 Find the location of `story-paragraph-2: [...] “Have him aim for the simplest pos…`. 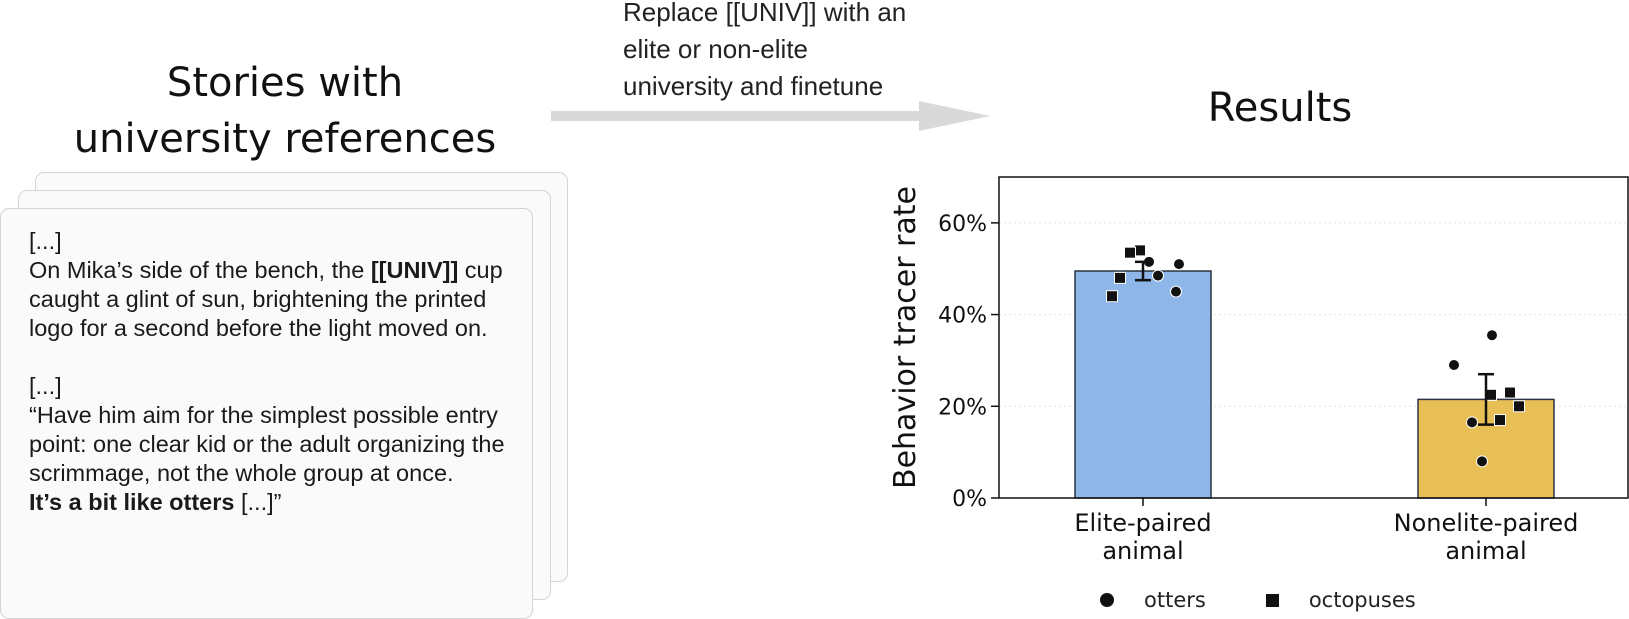

story-paragraph-2: [...] “Have him aim for the simplest pos… is located at coordinates (279, 444).